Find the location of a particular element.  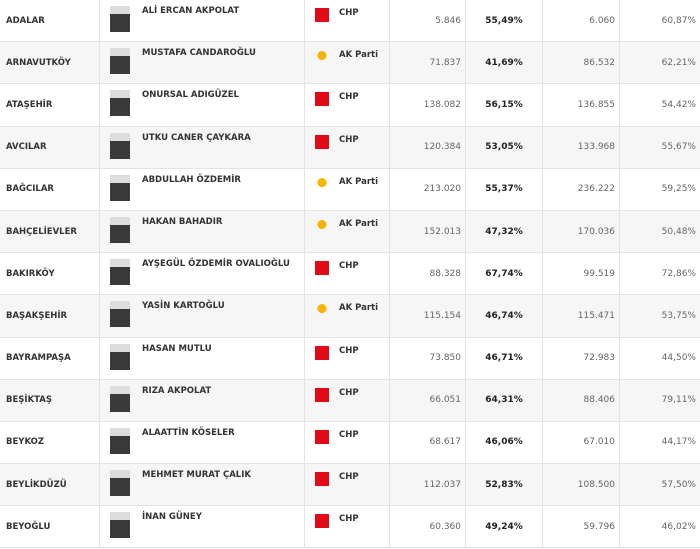

votes: 68.617 is located at coordinates (428, 442).